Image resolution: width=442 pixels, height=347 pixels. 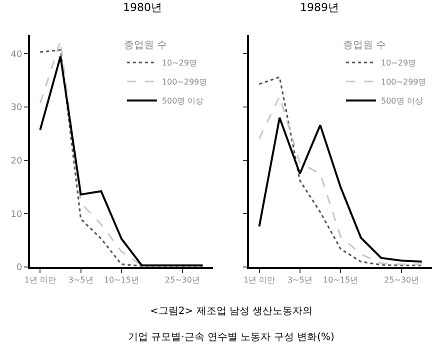 What do you see at coordinates (19, 268) in the screenshot?
I see `y-tick-label: 0` at bounding box center [19, 268].